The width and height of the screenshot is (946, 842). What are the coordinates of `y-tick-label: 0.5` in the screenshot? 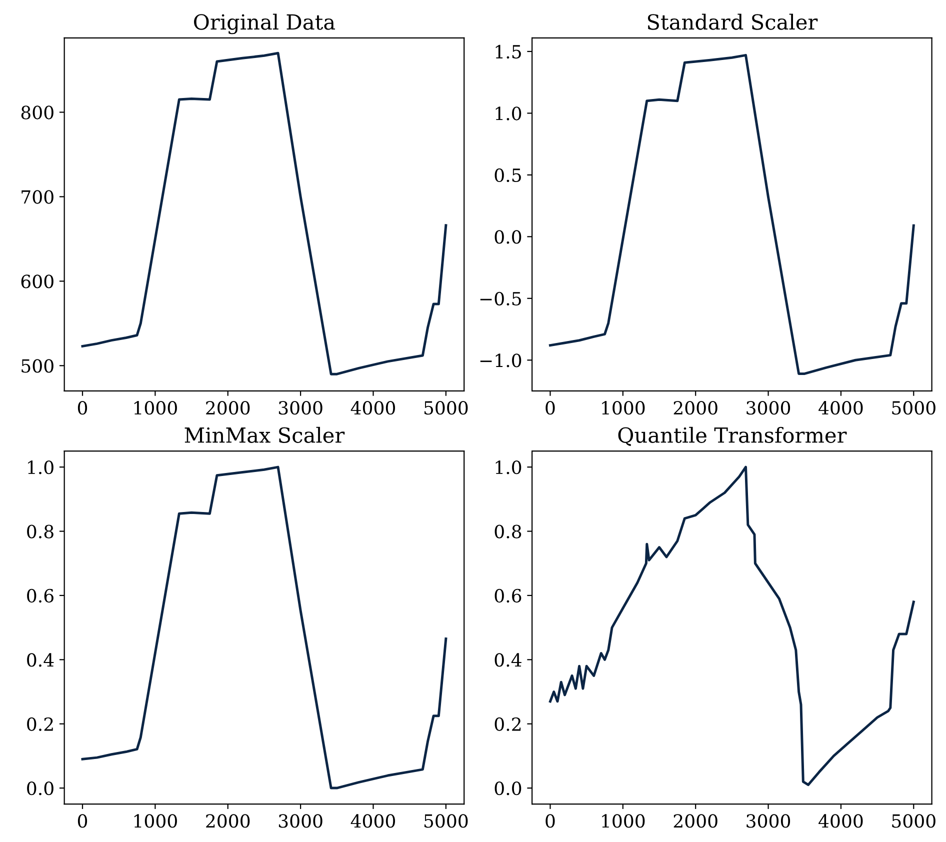 It's located at (507, 175).